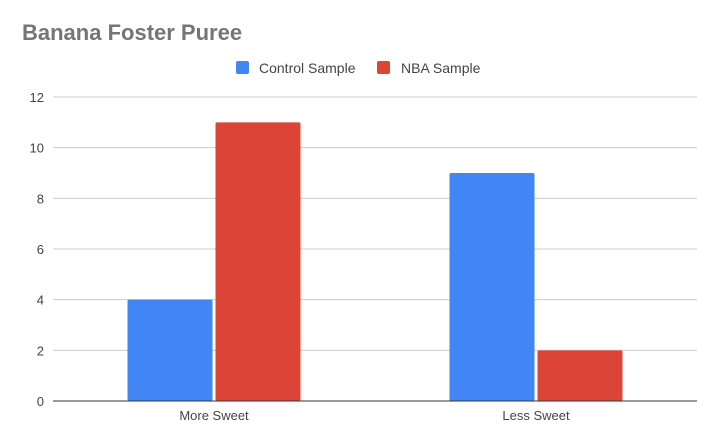 This screenshot has height=441, width=717. What do you see at coordinates (374, 415) in the screenshot?
I see `x-axis-ticks: More Sweet Less Sweet` at bounding box center [374, 415].